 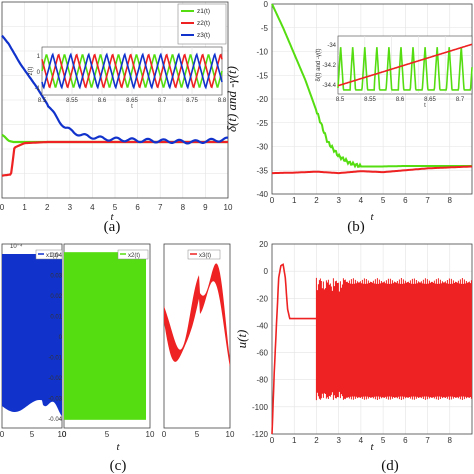 I want to click on chart-a-xtick: 0, so click(x=2, y=207).